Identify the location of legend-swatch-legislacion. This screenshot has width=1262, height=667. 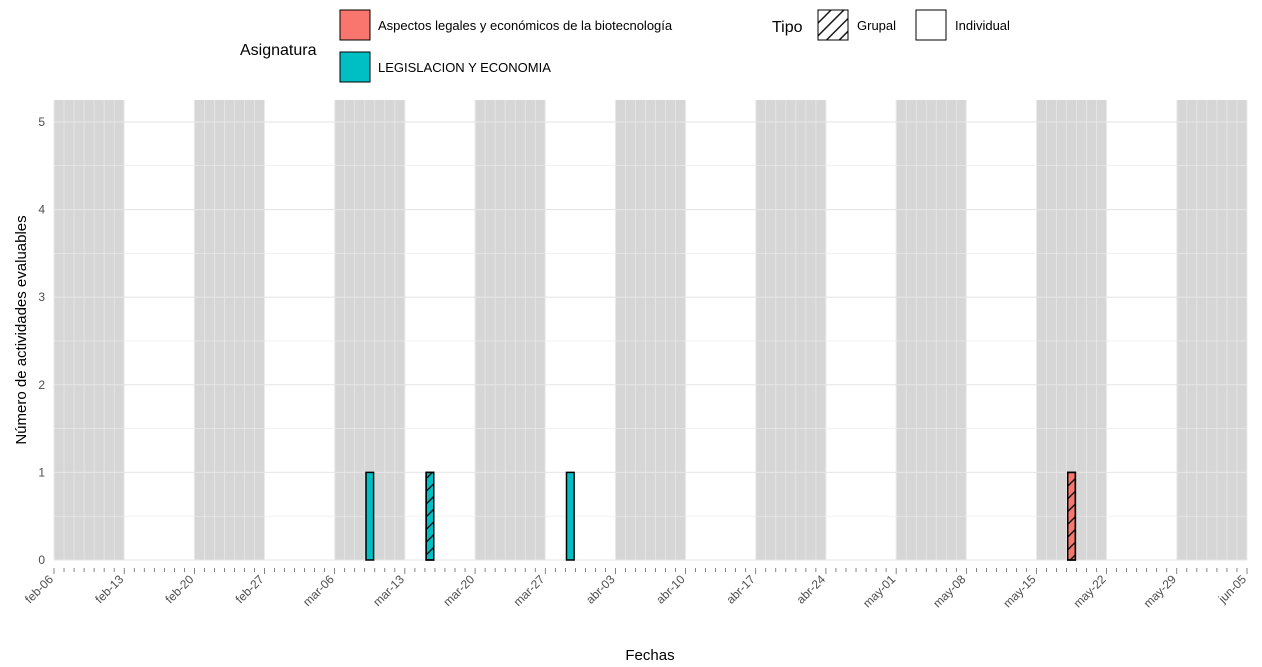
(355, 67).